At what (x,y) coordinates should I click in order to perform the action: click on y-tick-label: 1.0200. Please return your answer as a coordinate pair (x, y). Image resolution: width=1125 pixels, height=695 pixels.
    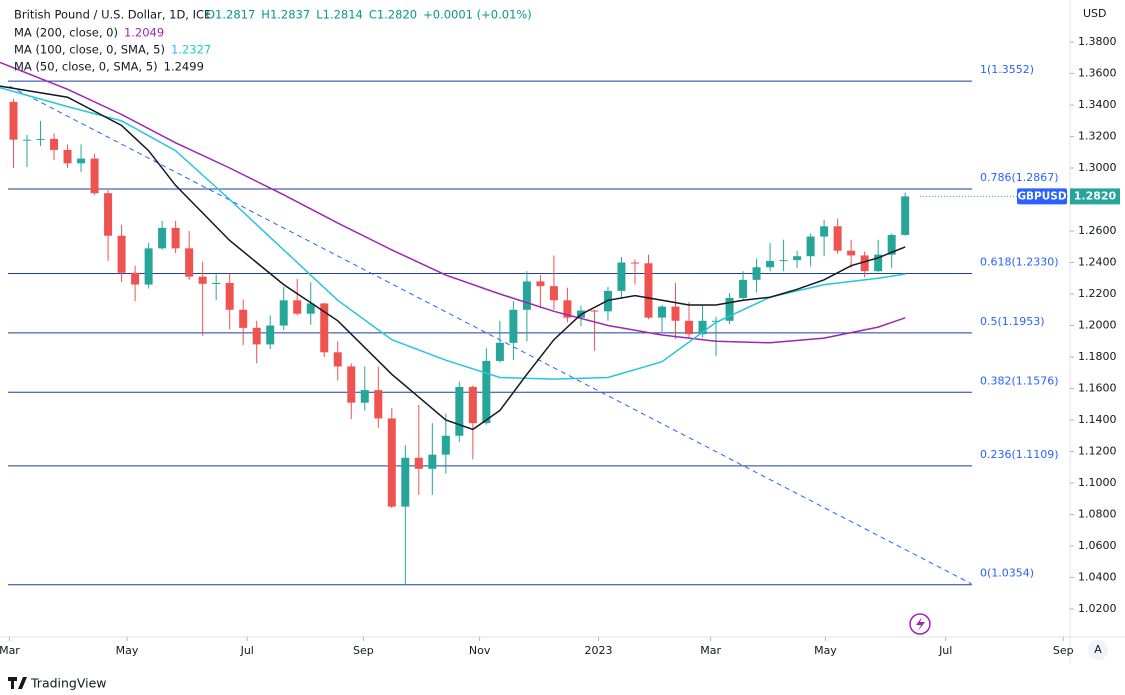
    Looking at the image, I should click on (1097, 608).